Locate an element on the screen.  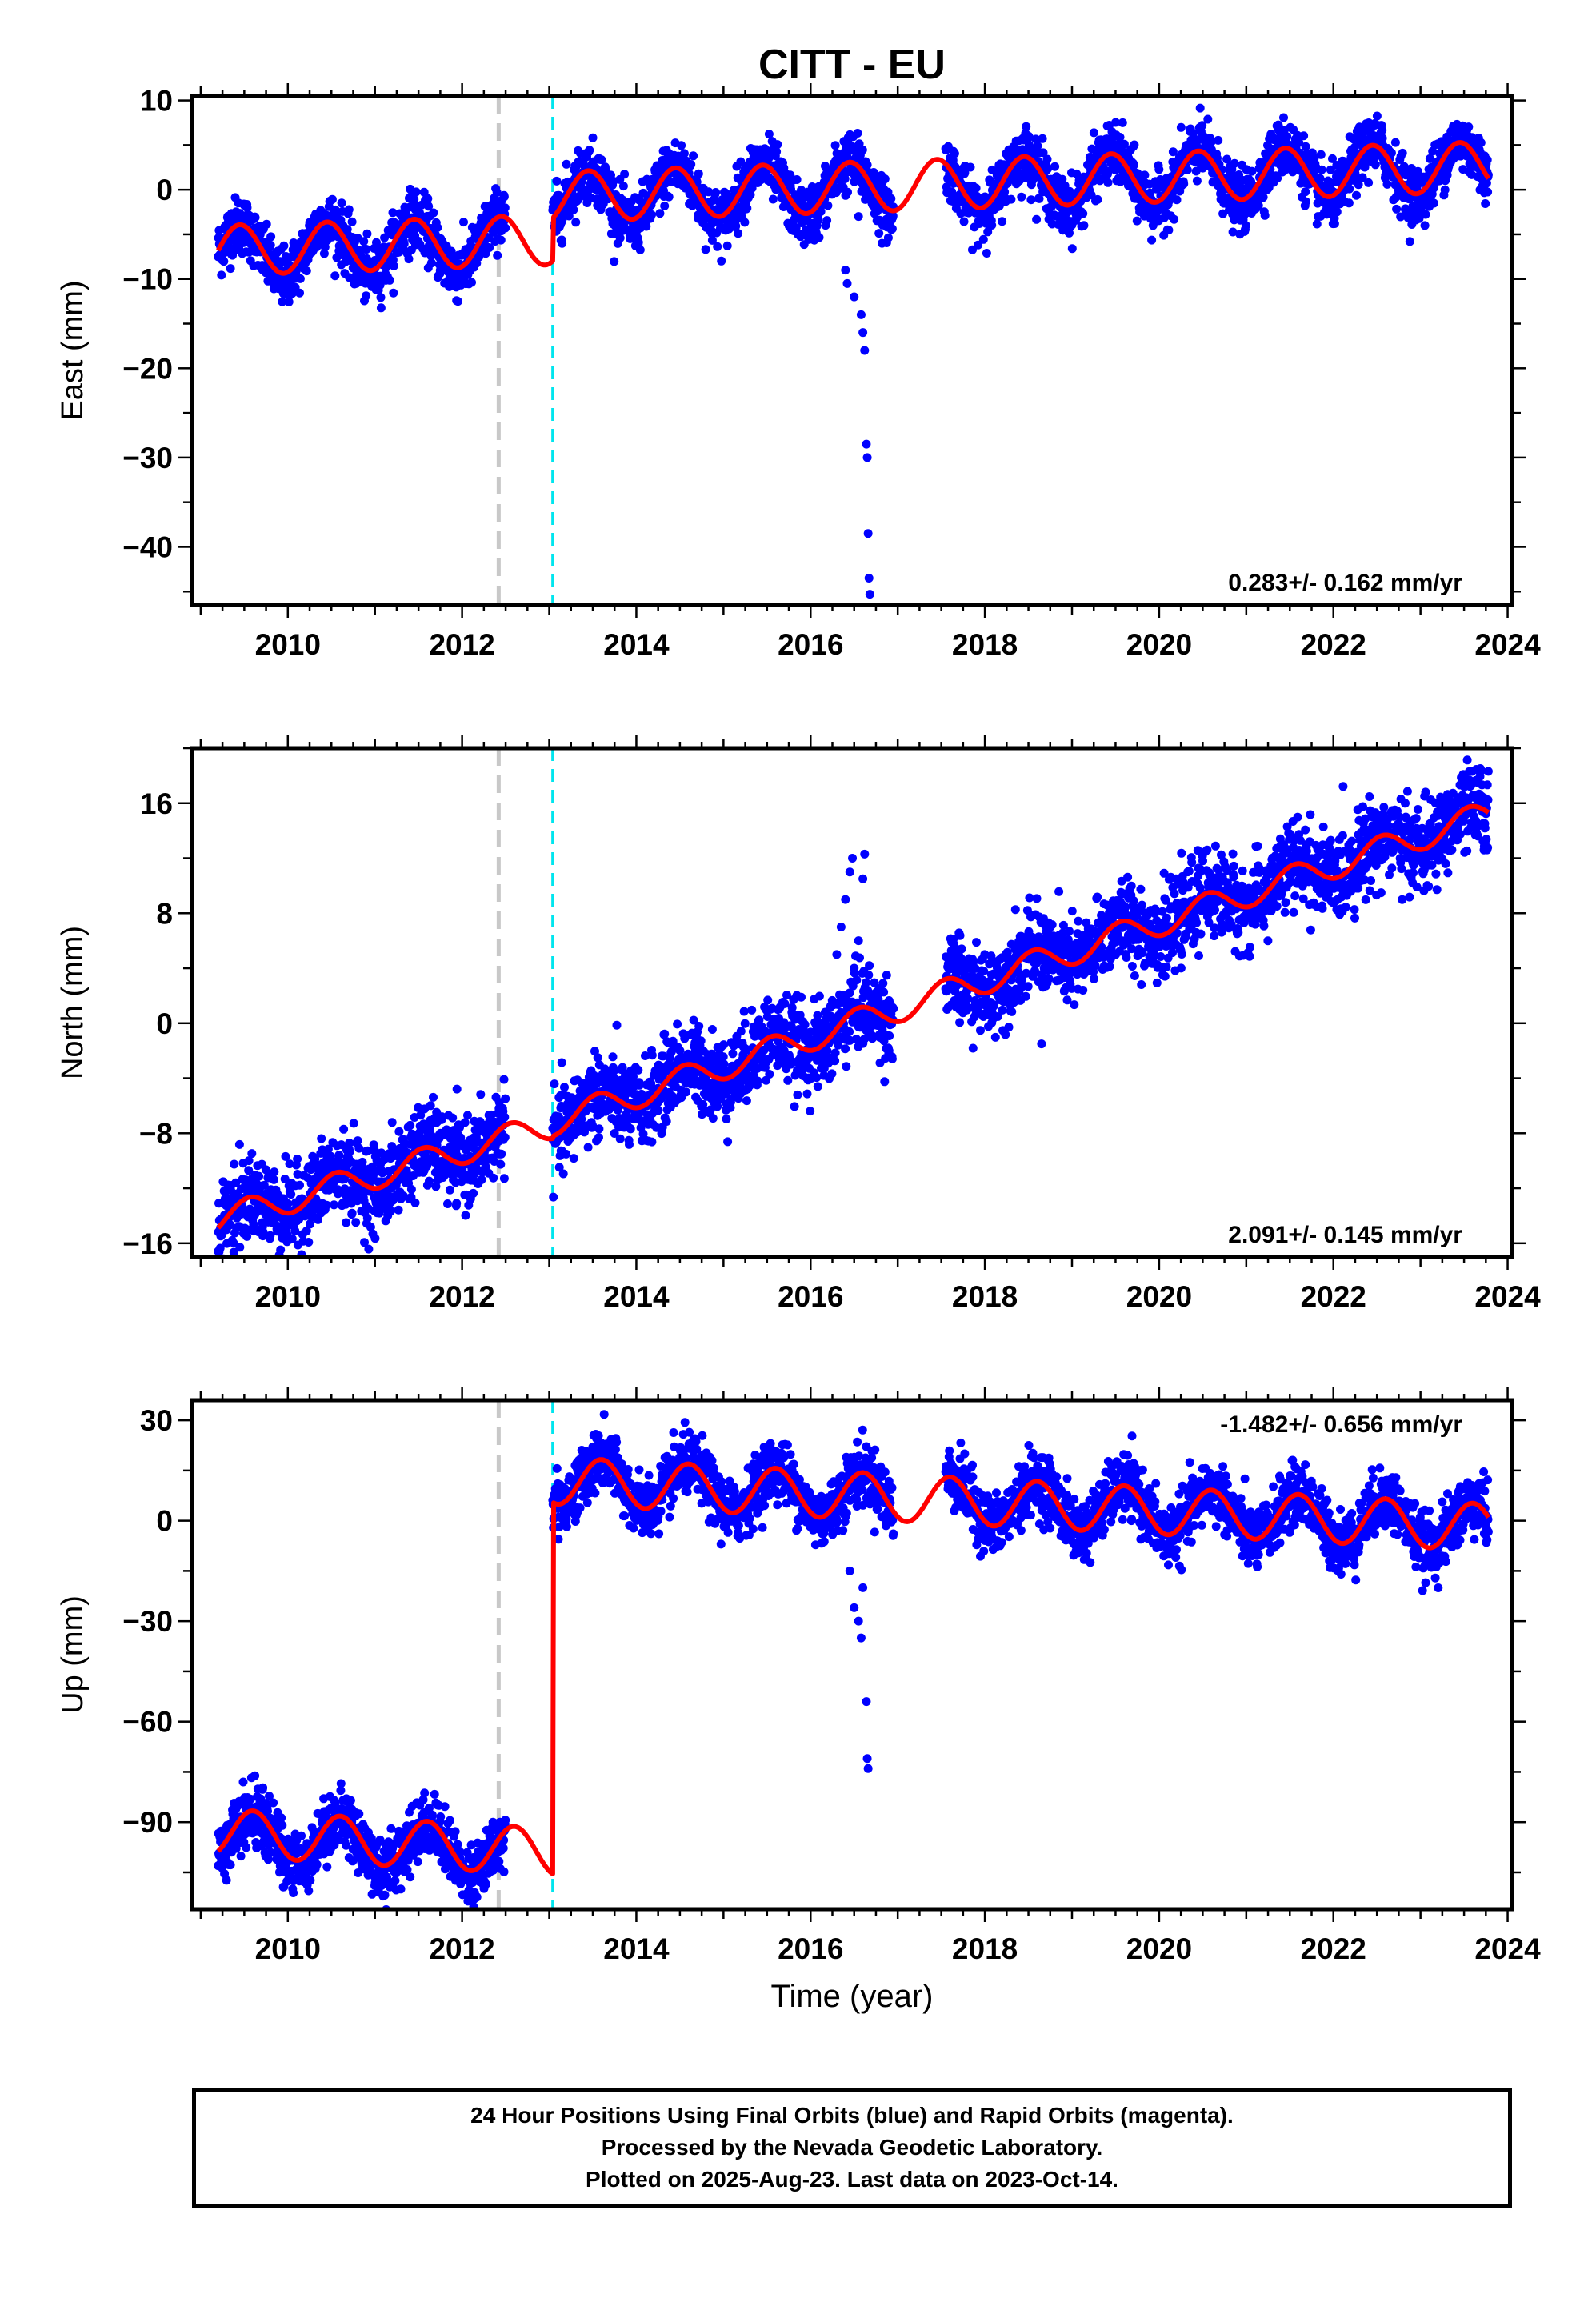
y-tick-label: 10 is located at coordinates (156, 101).